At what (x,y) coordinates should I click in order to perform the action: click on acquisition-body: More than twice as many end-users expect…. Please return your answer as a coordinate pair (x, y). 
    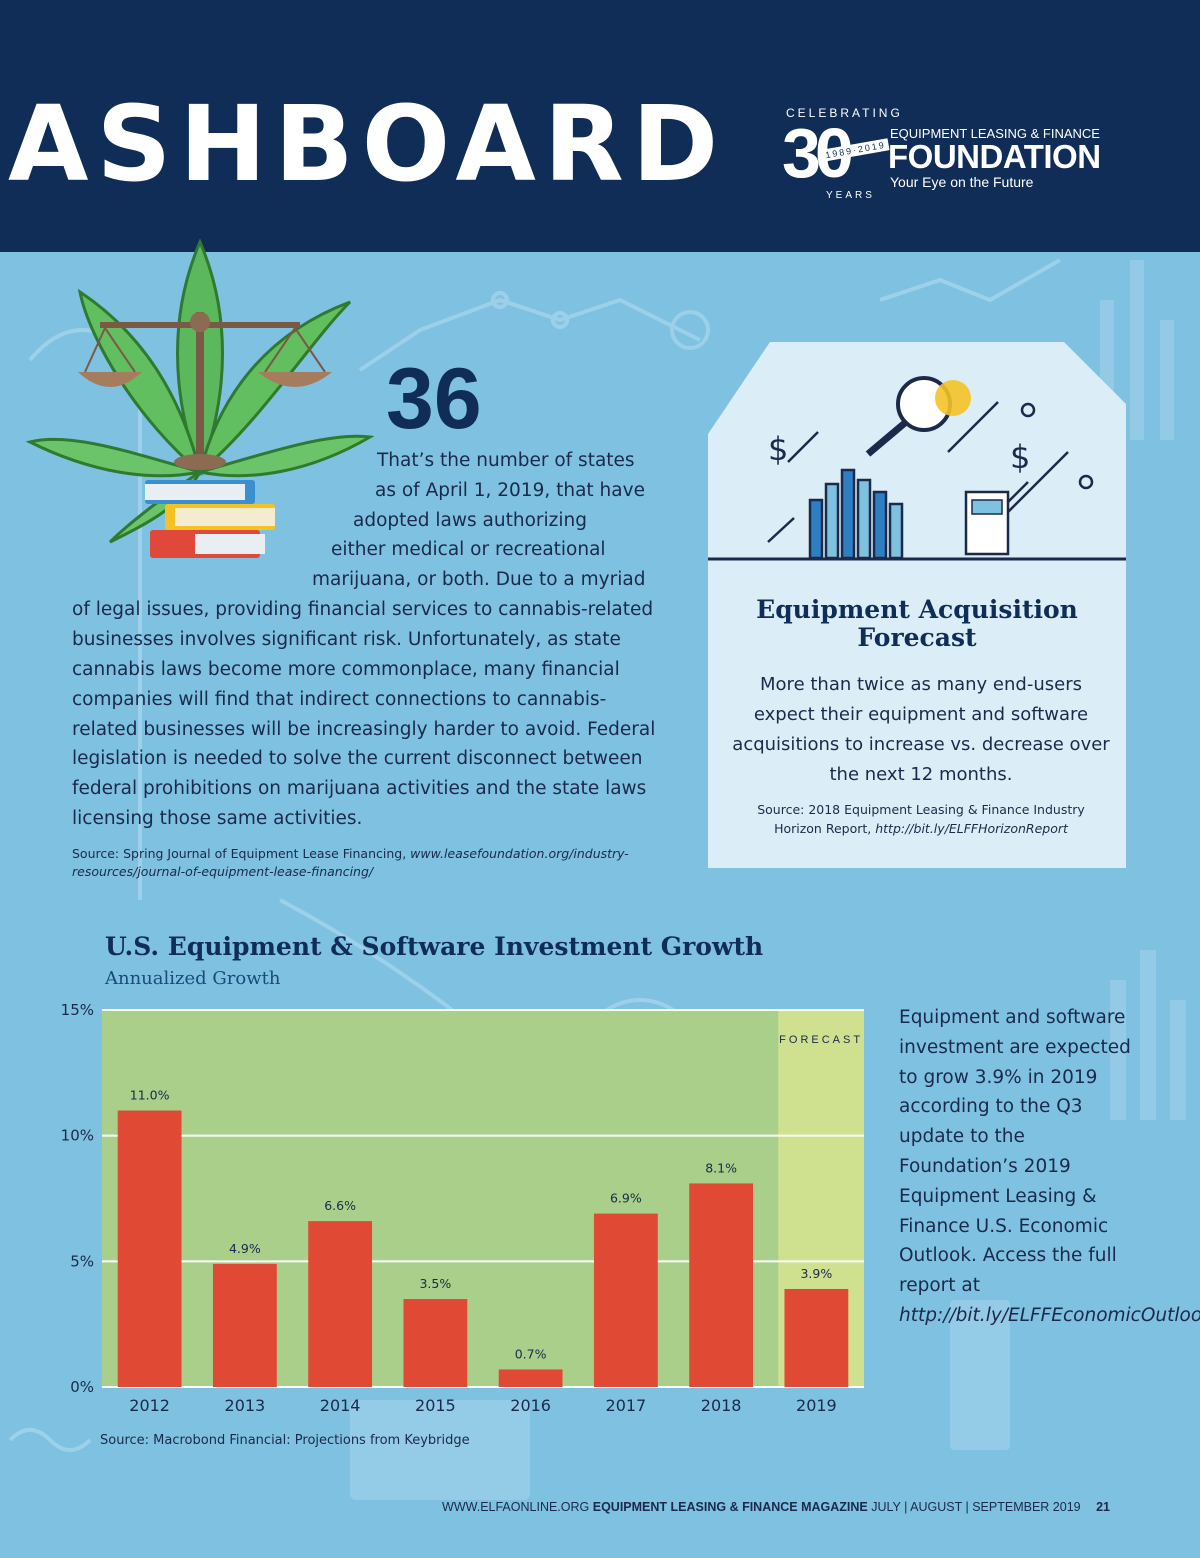
    Looking at the image, I should click on (921, 729).